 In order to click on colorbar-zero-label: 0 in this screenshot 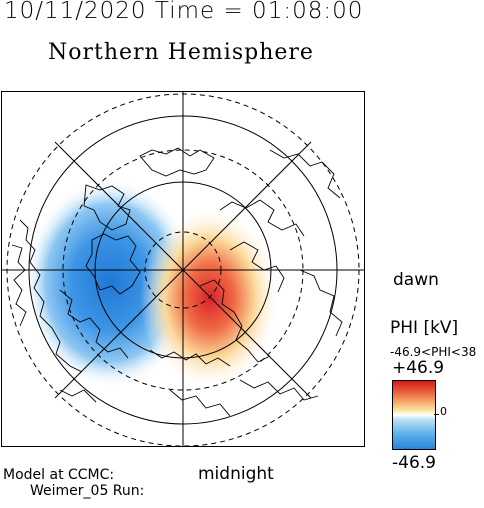, I will do `click(443, 411)`.